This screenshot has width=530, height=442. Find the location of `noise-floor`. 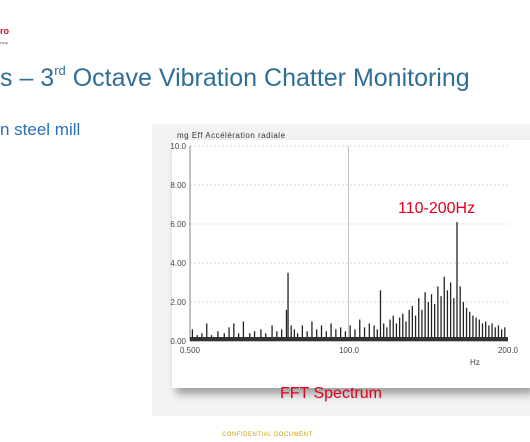

noise-floor is located at coordinates (349, 339).